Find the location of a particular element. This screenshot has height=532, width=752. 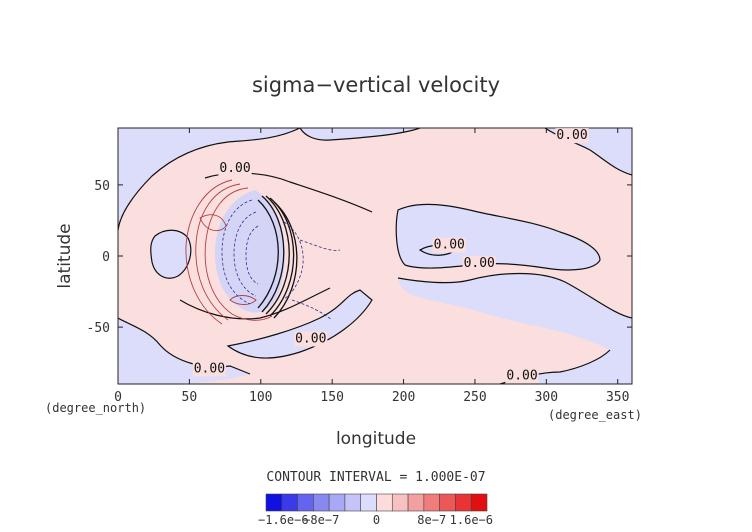

y-axis-label: latitude is located at coordinates (65, 255).